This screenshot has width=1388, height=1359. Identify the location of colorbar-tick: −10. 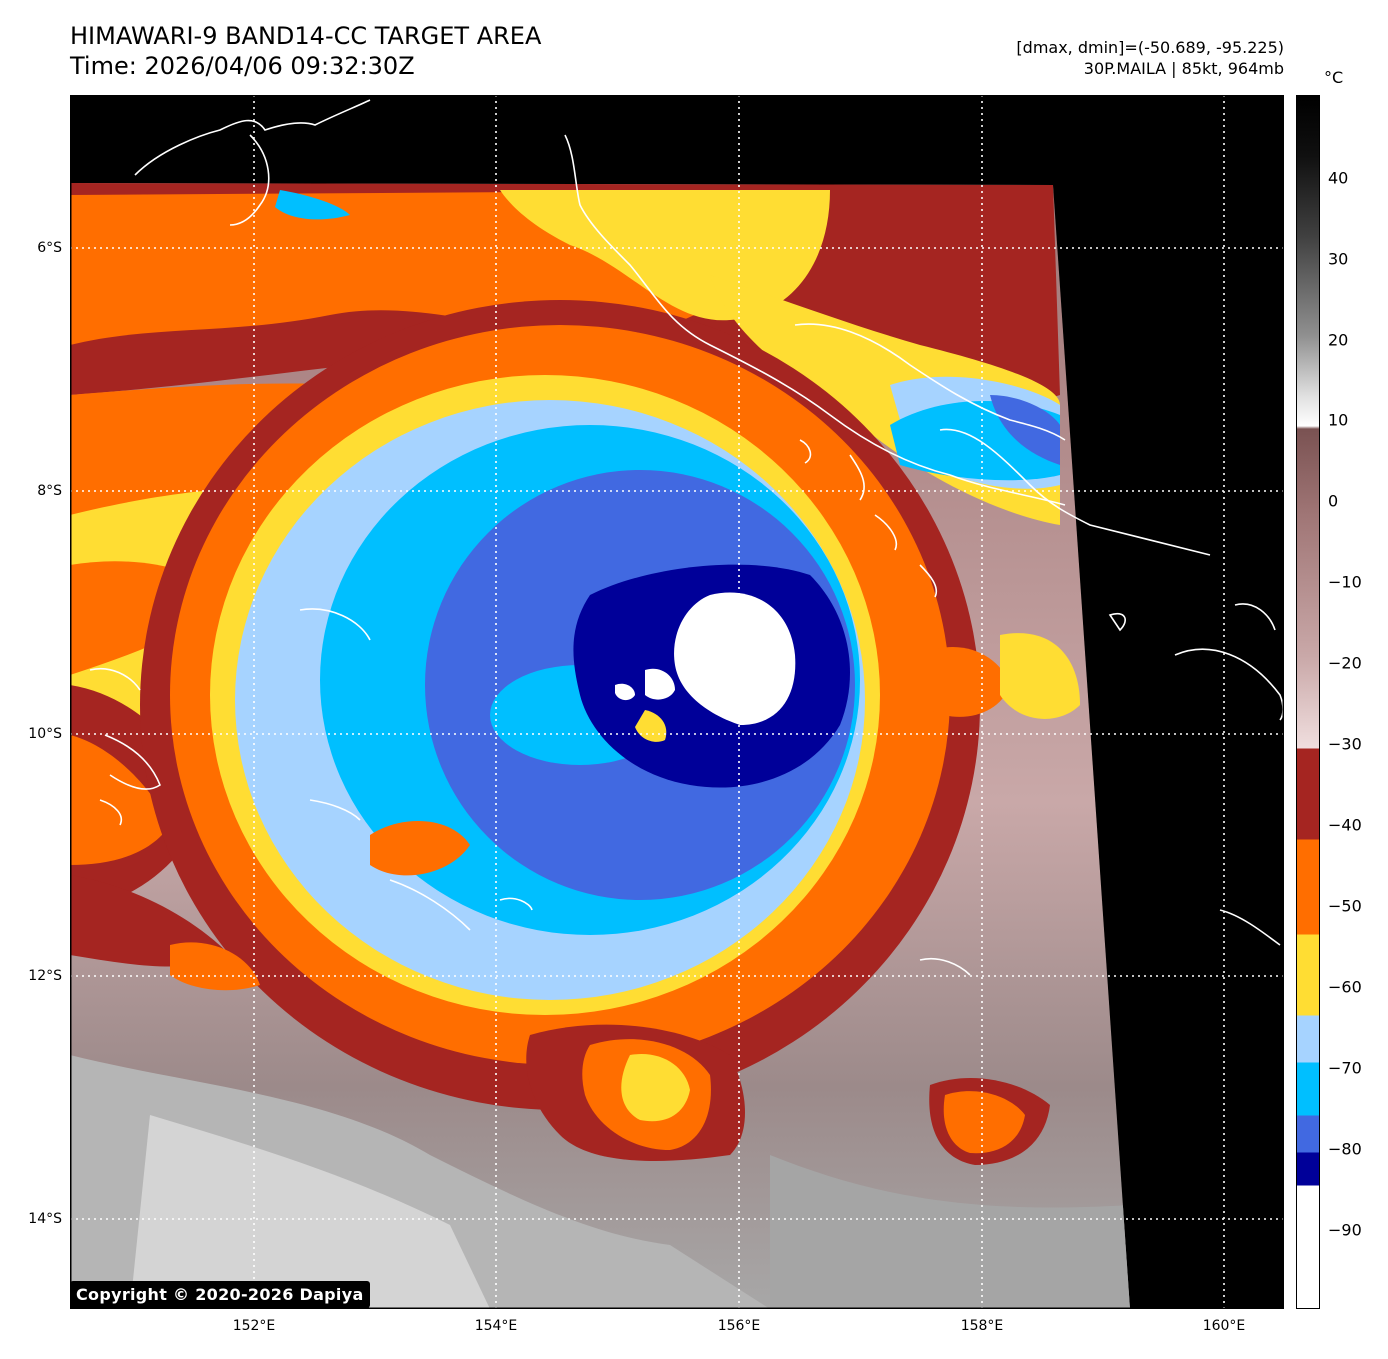
(1345, 582).